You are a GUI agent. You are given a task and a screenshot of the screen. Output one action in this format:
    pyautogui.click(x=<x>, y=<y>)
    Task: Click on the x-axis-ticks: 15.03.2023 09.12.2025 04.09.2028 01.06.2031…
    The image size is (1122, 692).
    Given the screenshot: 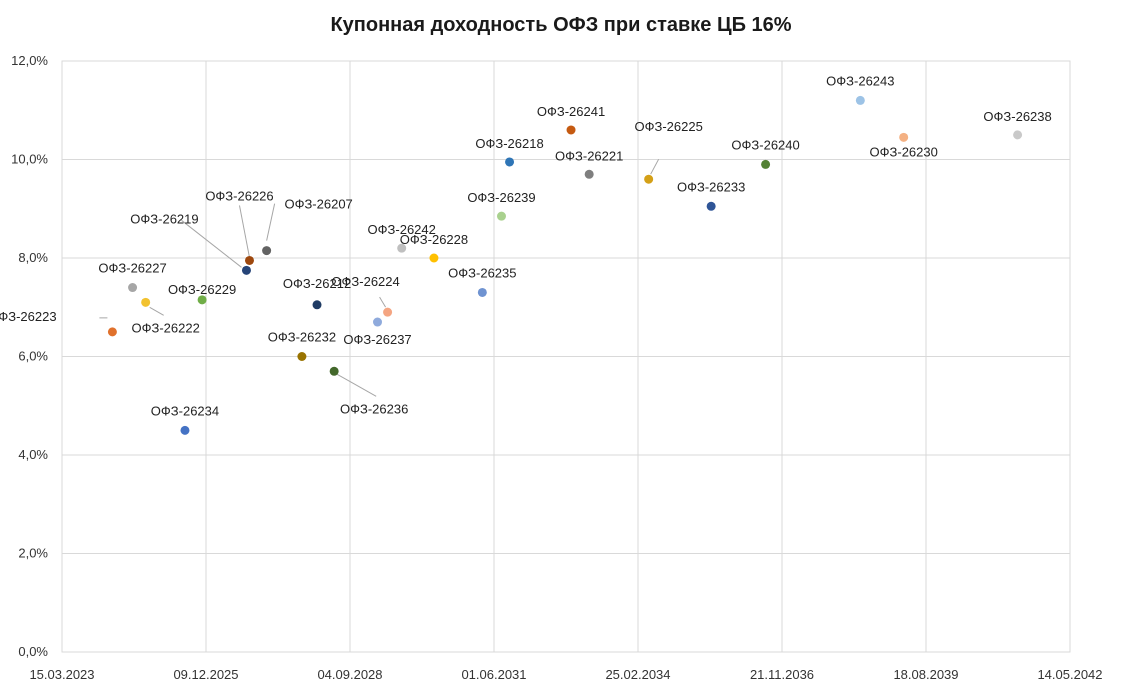 What is the action you would take?
    pyautogui.click(x=565, y=674)
    